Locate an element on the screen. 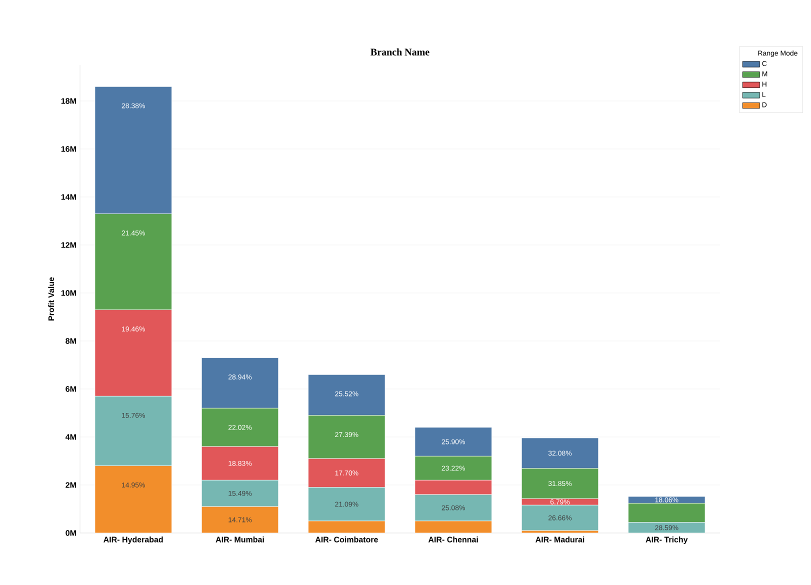 Image resolution: width=811 pixels, height=585 pixels. y-tick-label: 10M is located at coordinates (68, 293).